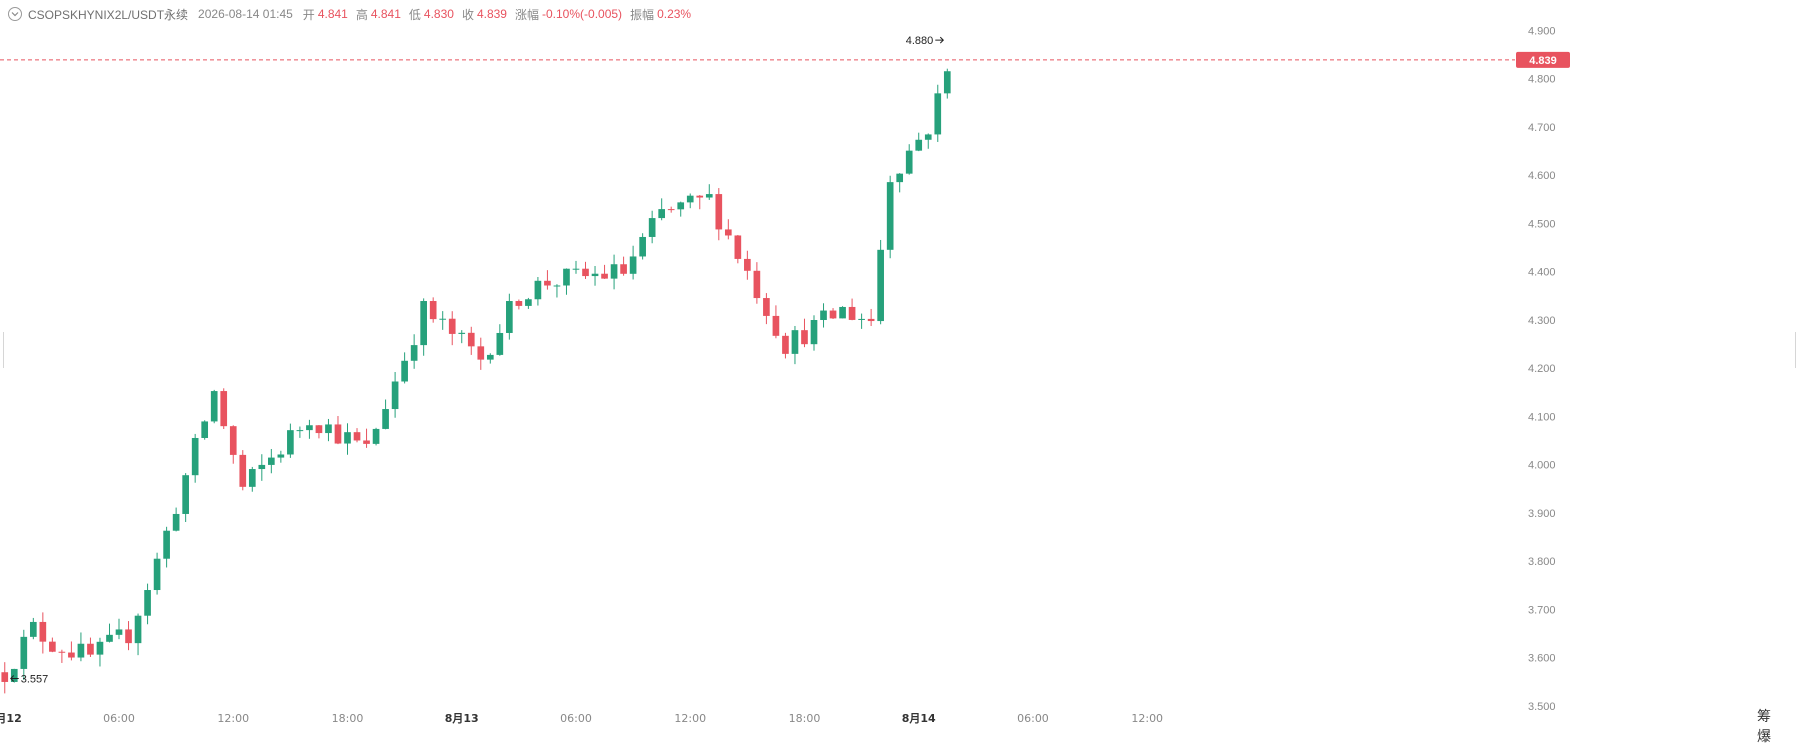  Describe the element at coordinates (2, 350) in the screenshot. I see `left-scroll-handle` at that location.